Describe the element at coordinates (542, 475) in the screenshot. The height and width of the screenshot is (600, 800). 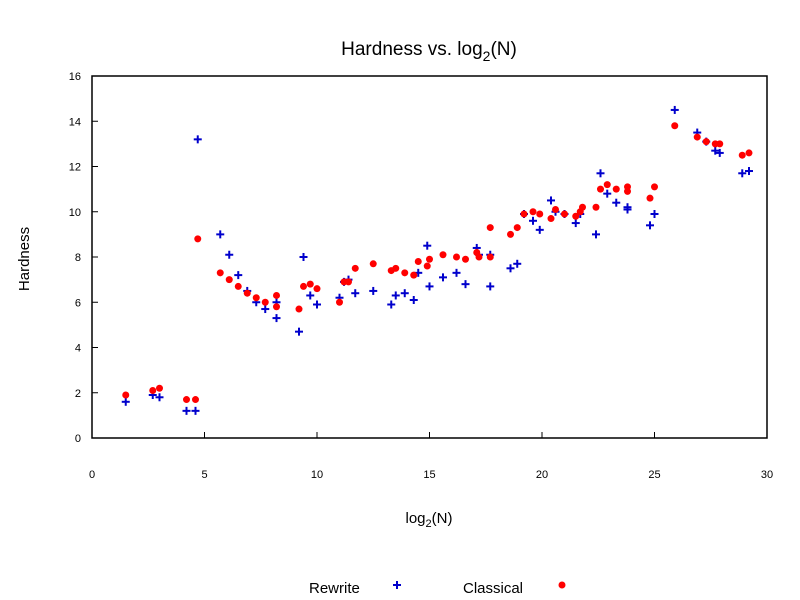
I see `x-tick-label: 20` at that location.